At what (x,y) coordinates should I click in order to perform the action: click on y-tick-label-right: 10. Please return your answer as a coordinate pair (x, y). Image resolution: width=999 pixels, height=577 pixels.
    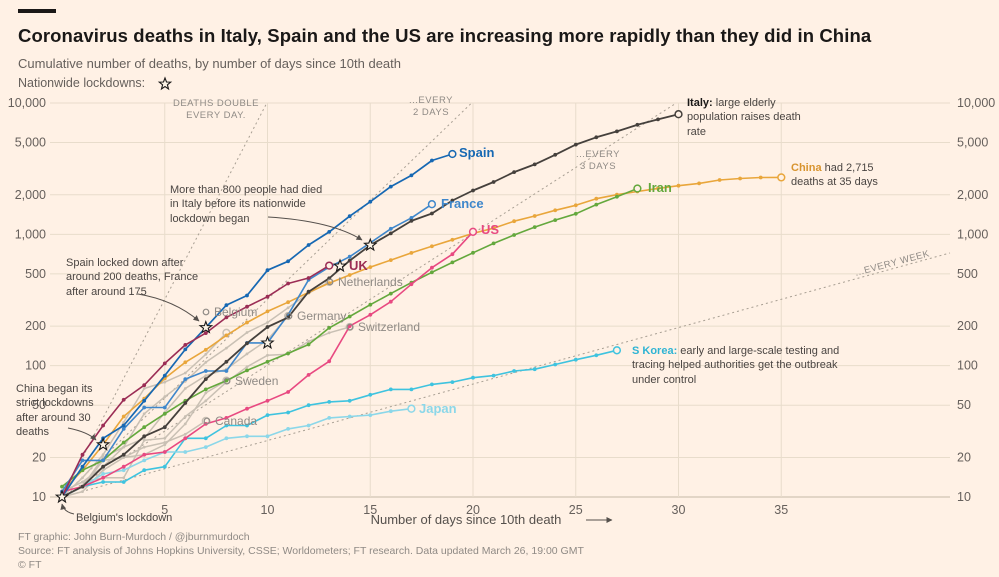
    Looking at the image, I should click on (964, 497).